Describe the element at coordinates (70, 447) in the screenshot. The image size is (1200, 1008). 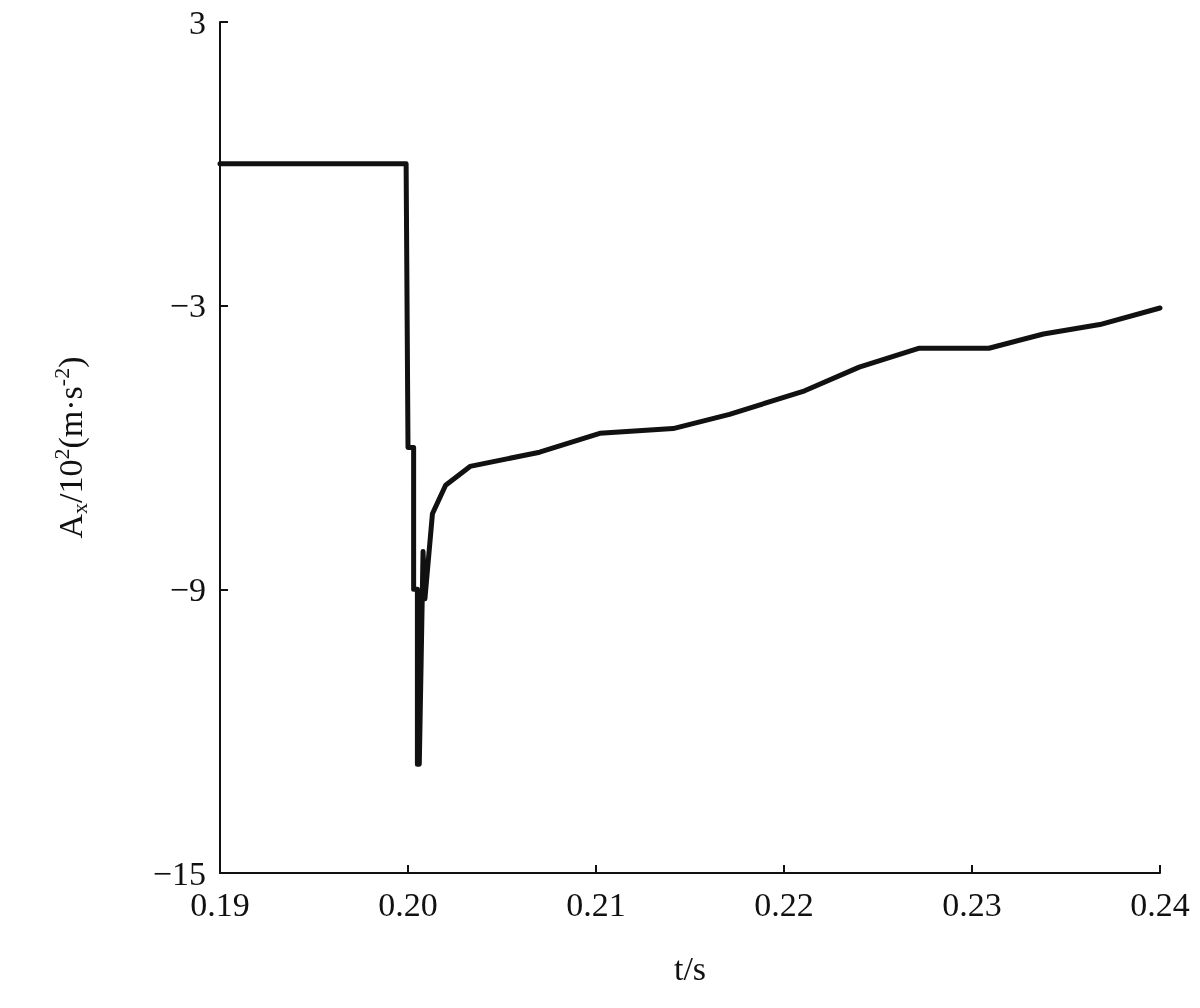
I see `y-axis-title: Ax/102(m·s-2)` at that location.